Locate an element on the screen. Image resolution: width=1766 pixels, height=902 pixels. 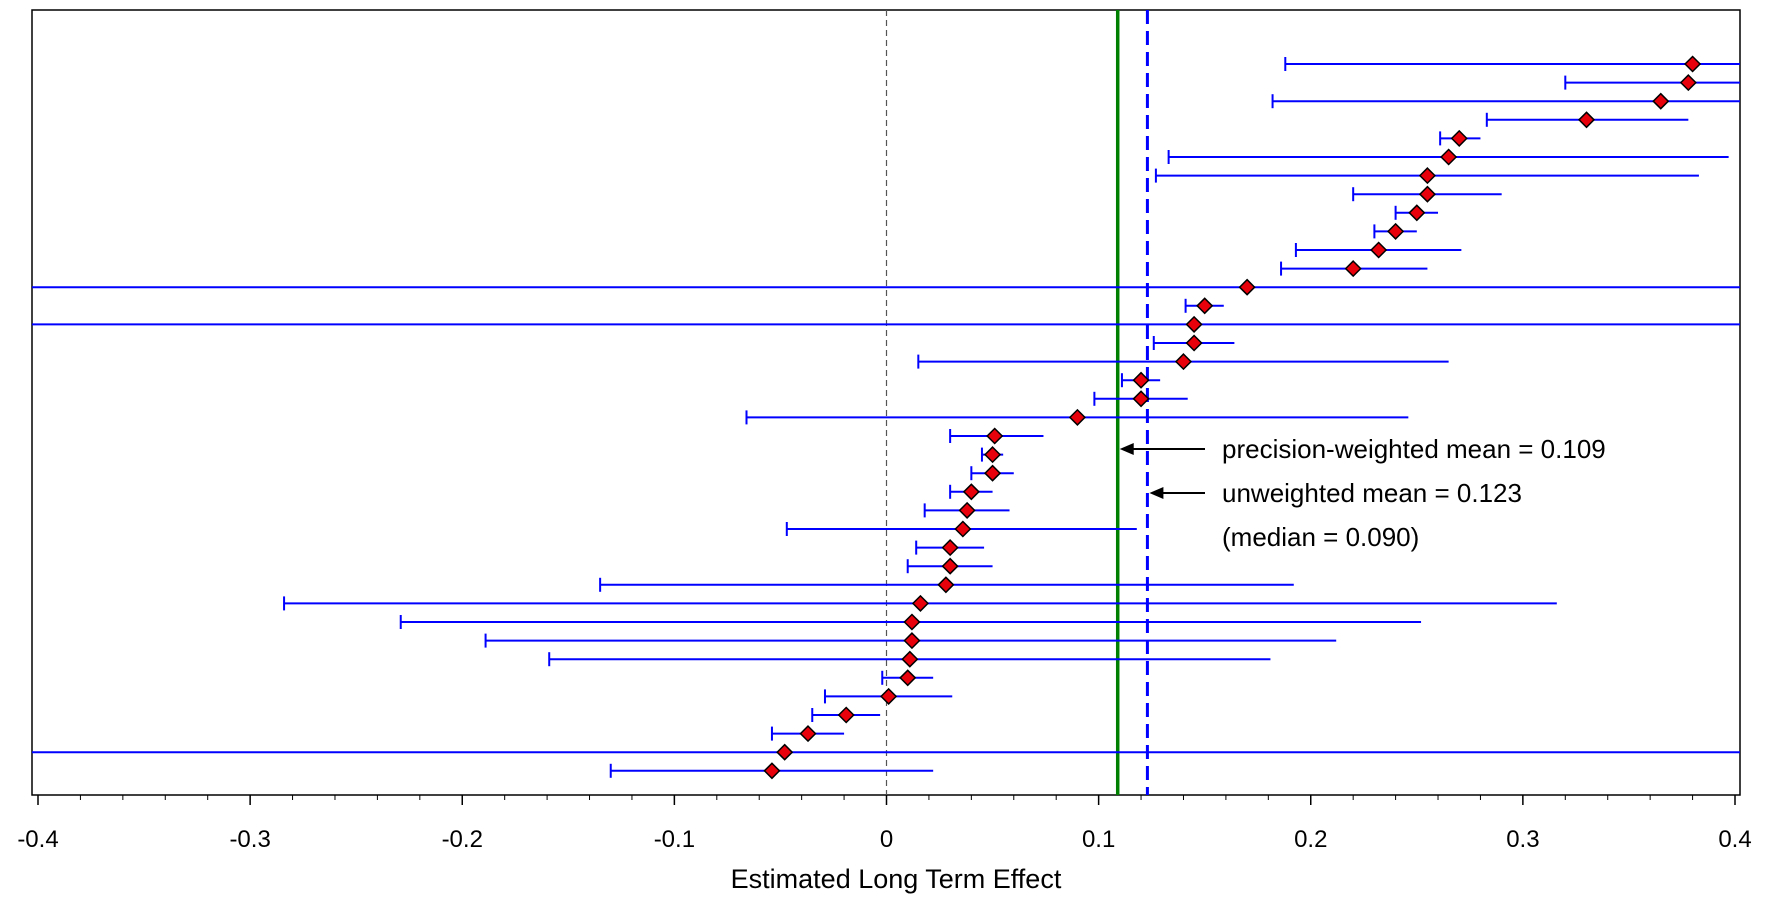
unweighted-mean-label: unweighted mean = 0.123 is located at coordinates (1372, 493).